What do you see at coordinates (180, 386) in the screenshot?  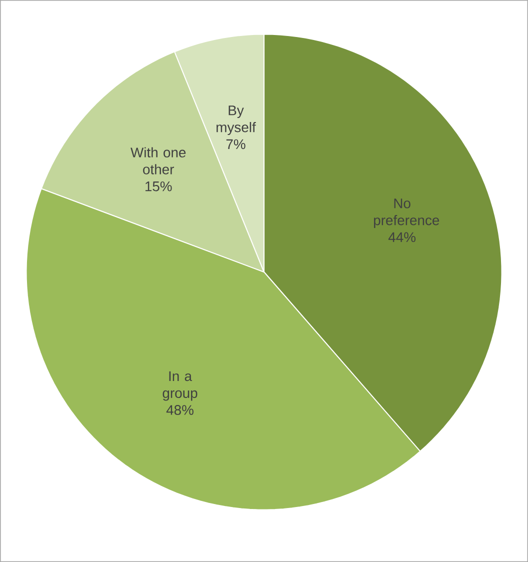 I see `slice-label: In a group` at bounding box center [180, 386].